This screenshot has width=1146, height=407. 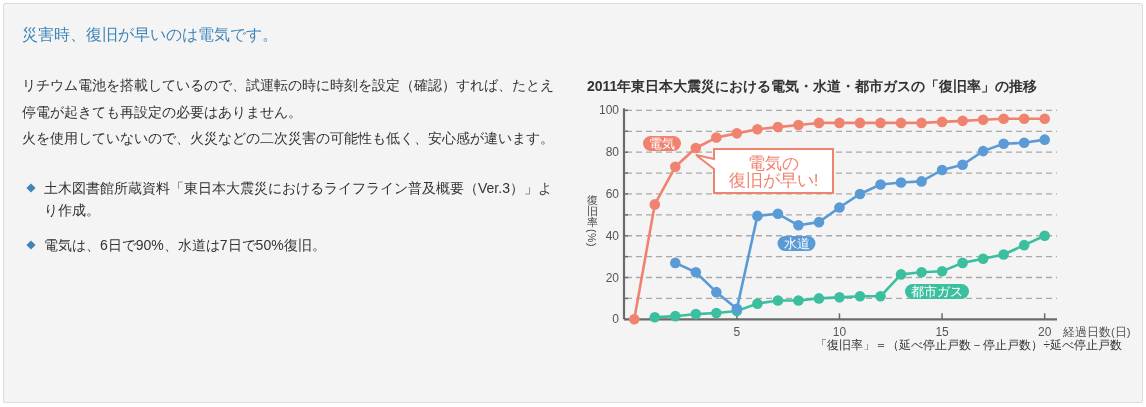 What do you see at coordinates (288, 99) in the screenshot?
I see `text: リチウム電池を搭載しているので、試運転の時に時刻を設定（確認）すれば、たとえ停電が起きても再設定の必要はありません。` at bounding box center [288, 99].